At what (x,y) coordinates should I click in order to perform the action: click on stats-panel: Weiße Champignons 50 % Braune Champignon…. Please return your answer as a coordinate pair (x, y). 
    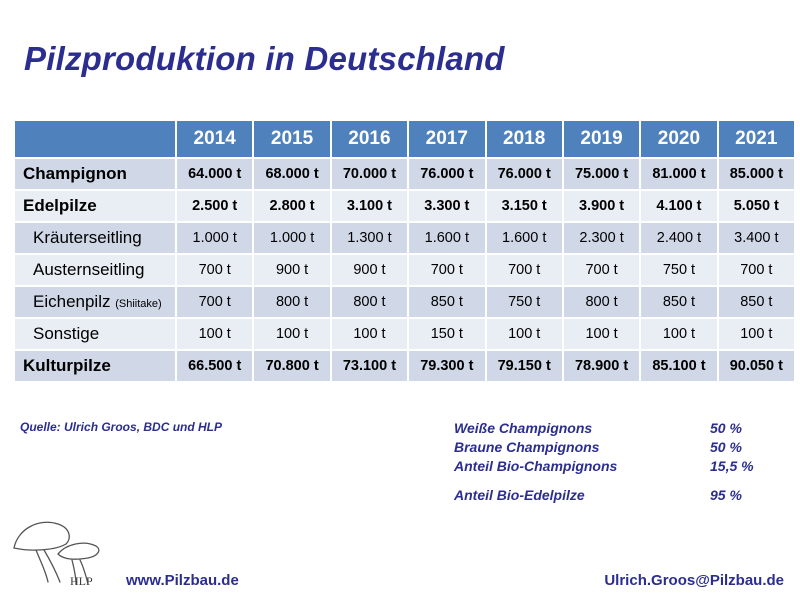
    Looking at the image, I should click on (604, 461).